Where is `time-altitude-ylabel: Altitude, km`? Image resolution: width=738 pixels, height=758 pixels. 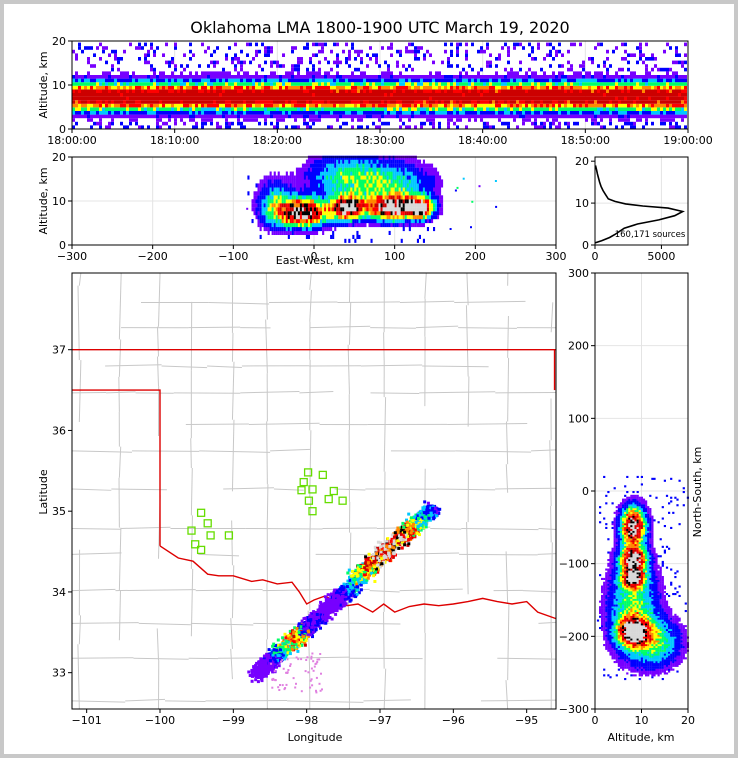
time-altitude-ylabel: Altitude, km is located at coordinates (43, 84).